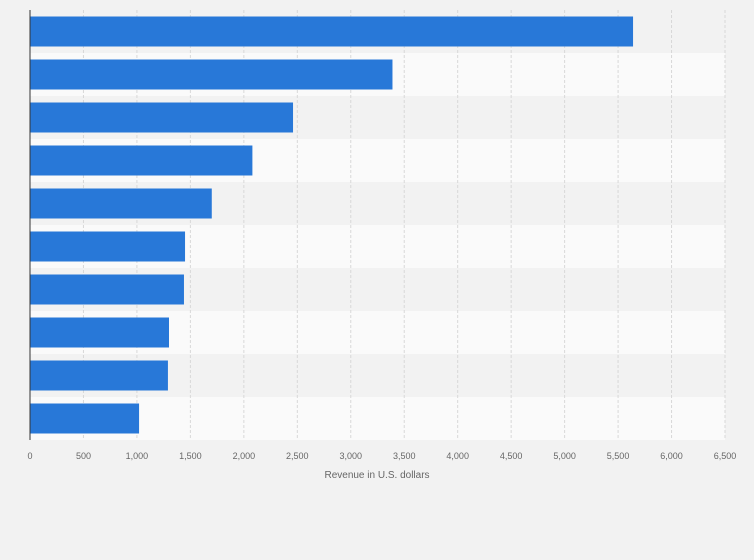 The height and width of the screenshot is (560, 754). What do you see at coordinates (351, 456) in the screenshot?
I see `x-tick-label: 3,000` at bounding box center [351, 456].